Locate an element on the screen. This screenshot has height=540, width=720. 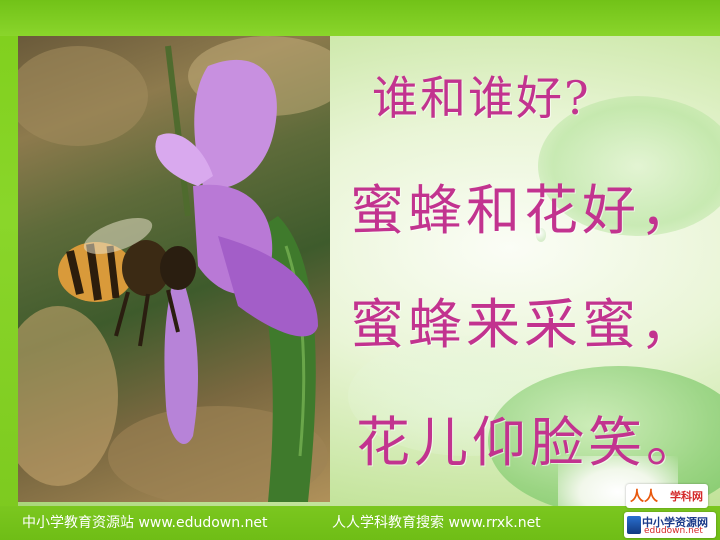
rrxk-logo: 人人 学科网 is located at coordinates (667, 496).